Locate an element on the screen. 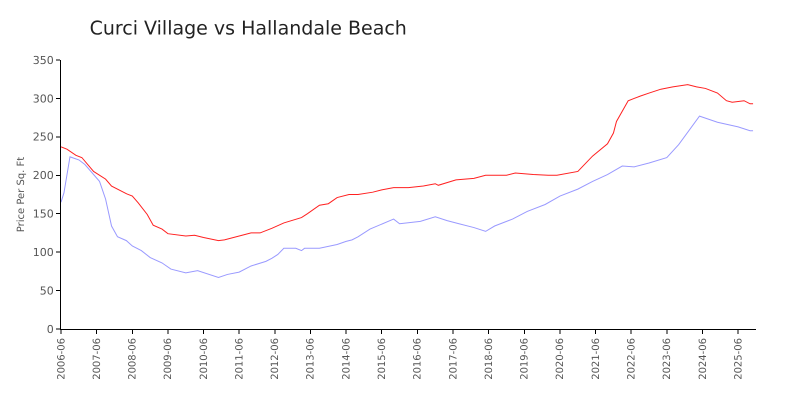 The width and height of the screenshot is (800, 400). x-tick-label: 2017-06 is located at coordinates (454, 359).